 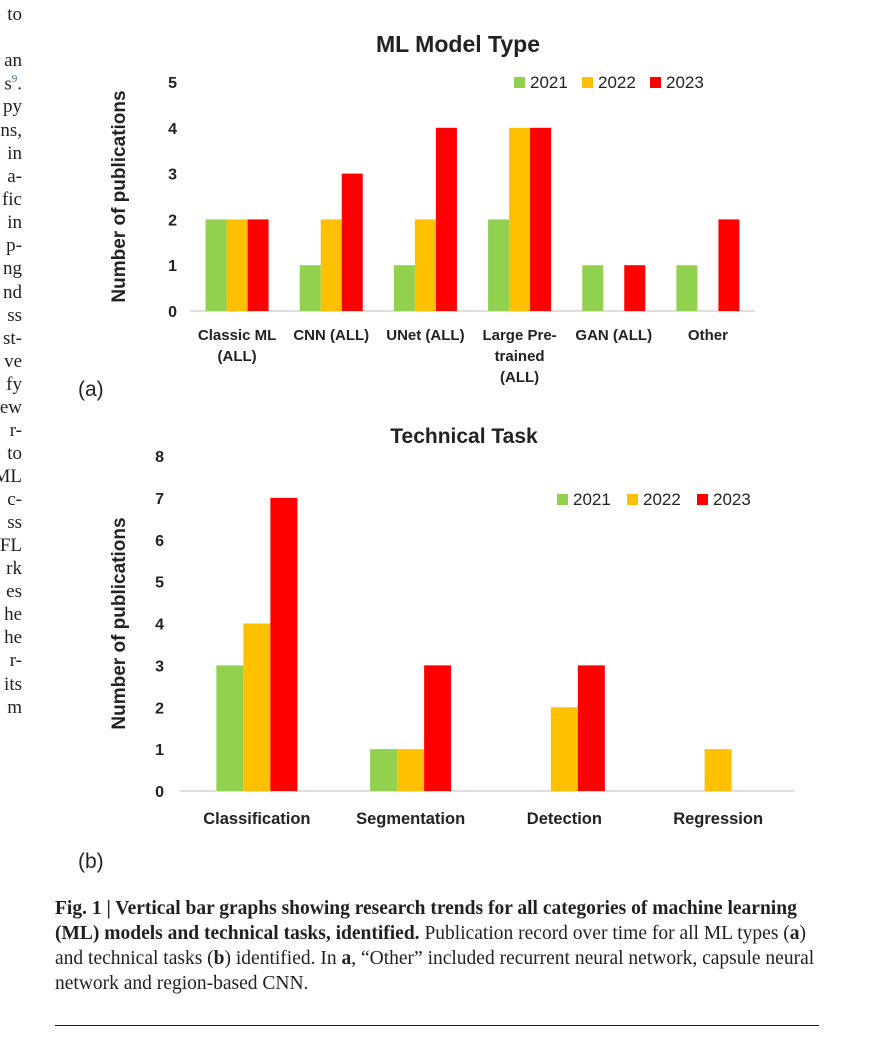 What do you see at coordinates (14, 176) in the screenshot?
I see `left-text-fragment: a-` at bounding box center [14, 176].